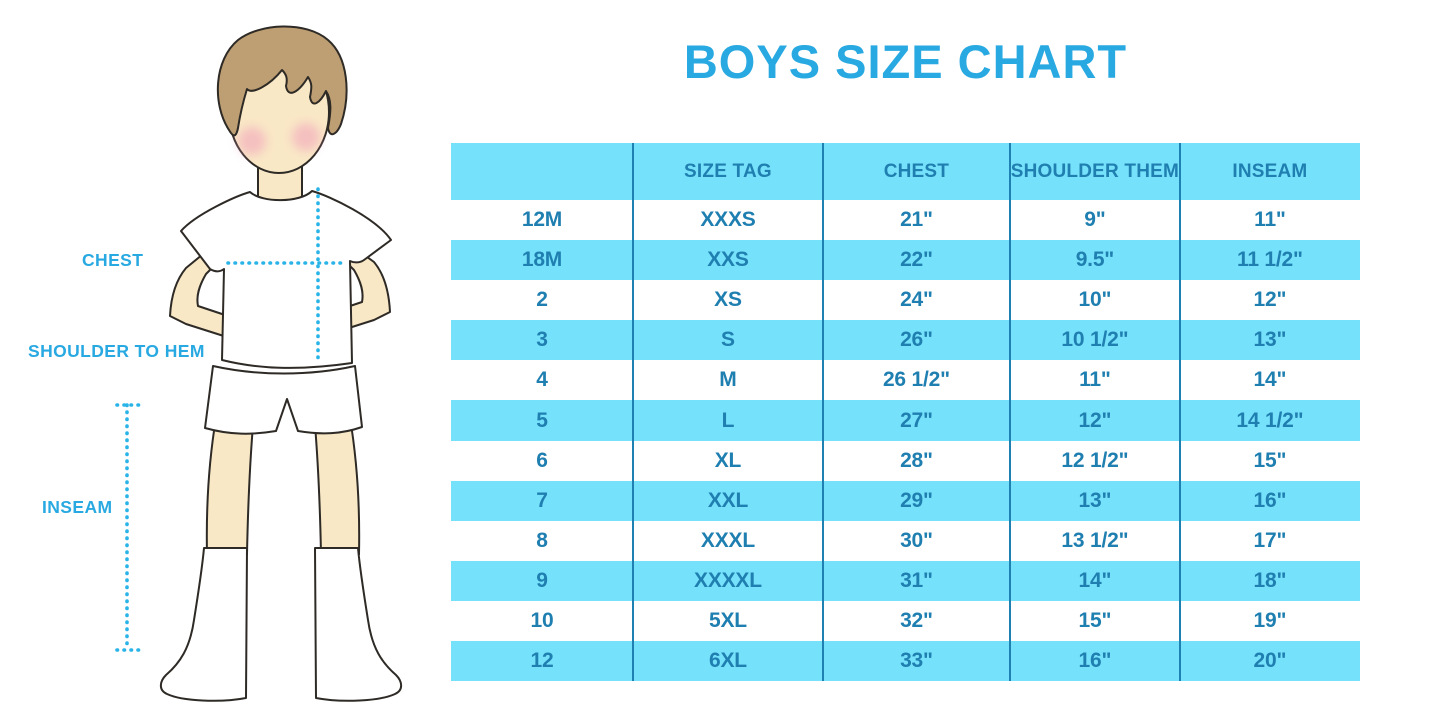  What do you see at coordinates (728, 220) in the screenshot?
I see `table-cell: XXXS` at bounding box center [728, 220].